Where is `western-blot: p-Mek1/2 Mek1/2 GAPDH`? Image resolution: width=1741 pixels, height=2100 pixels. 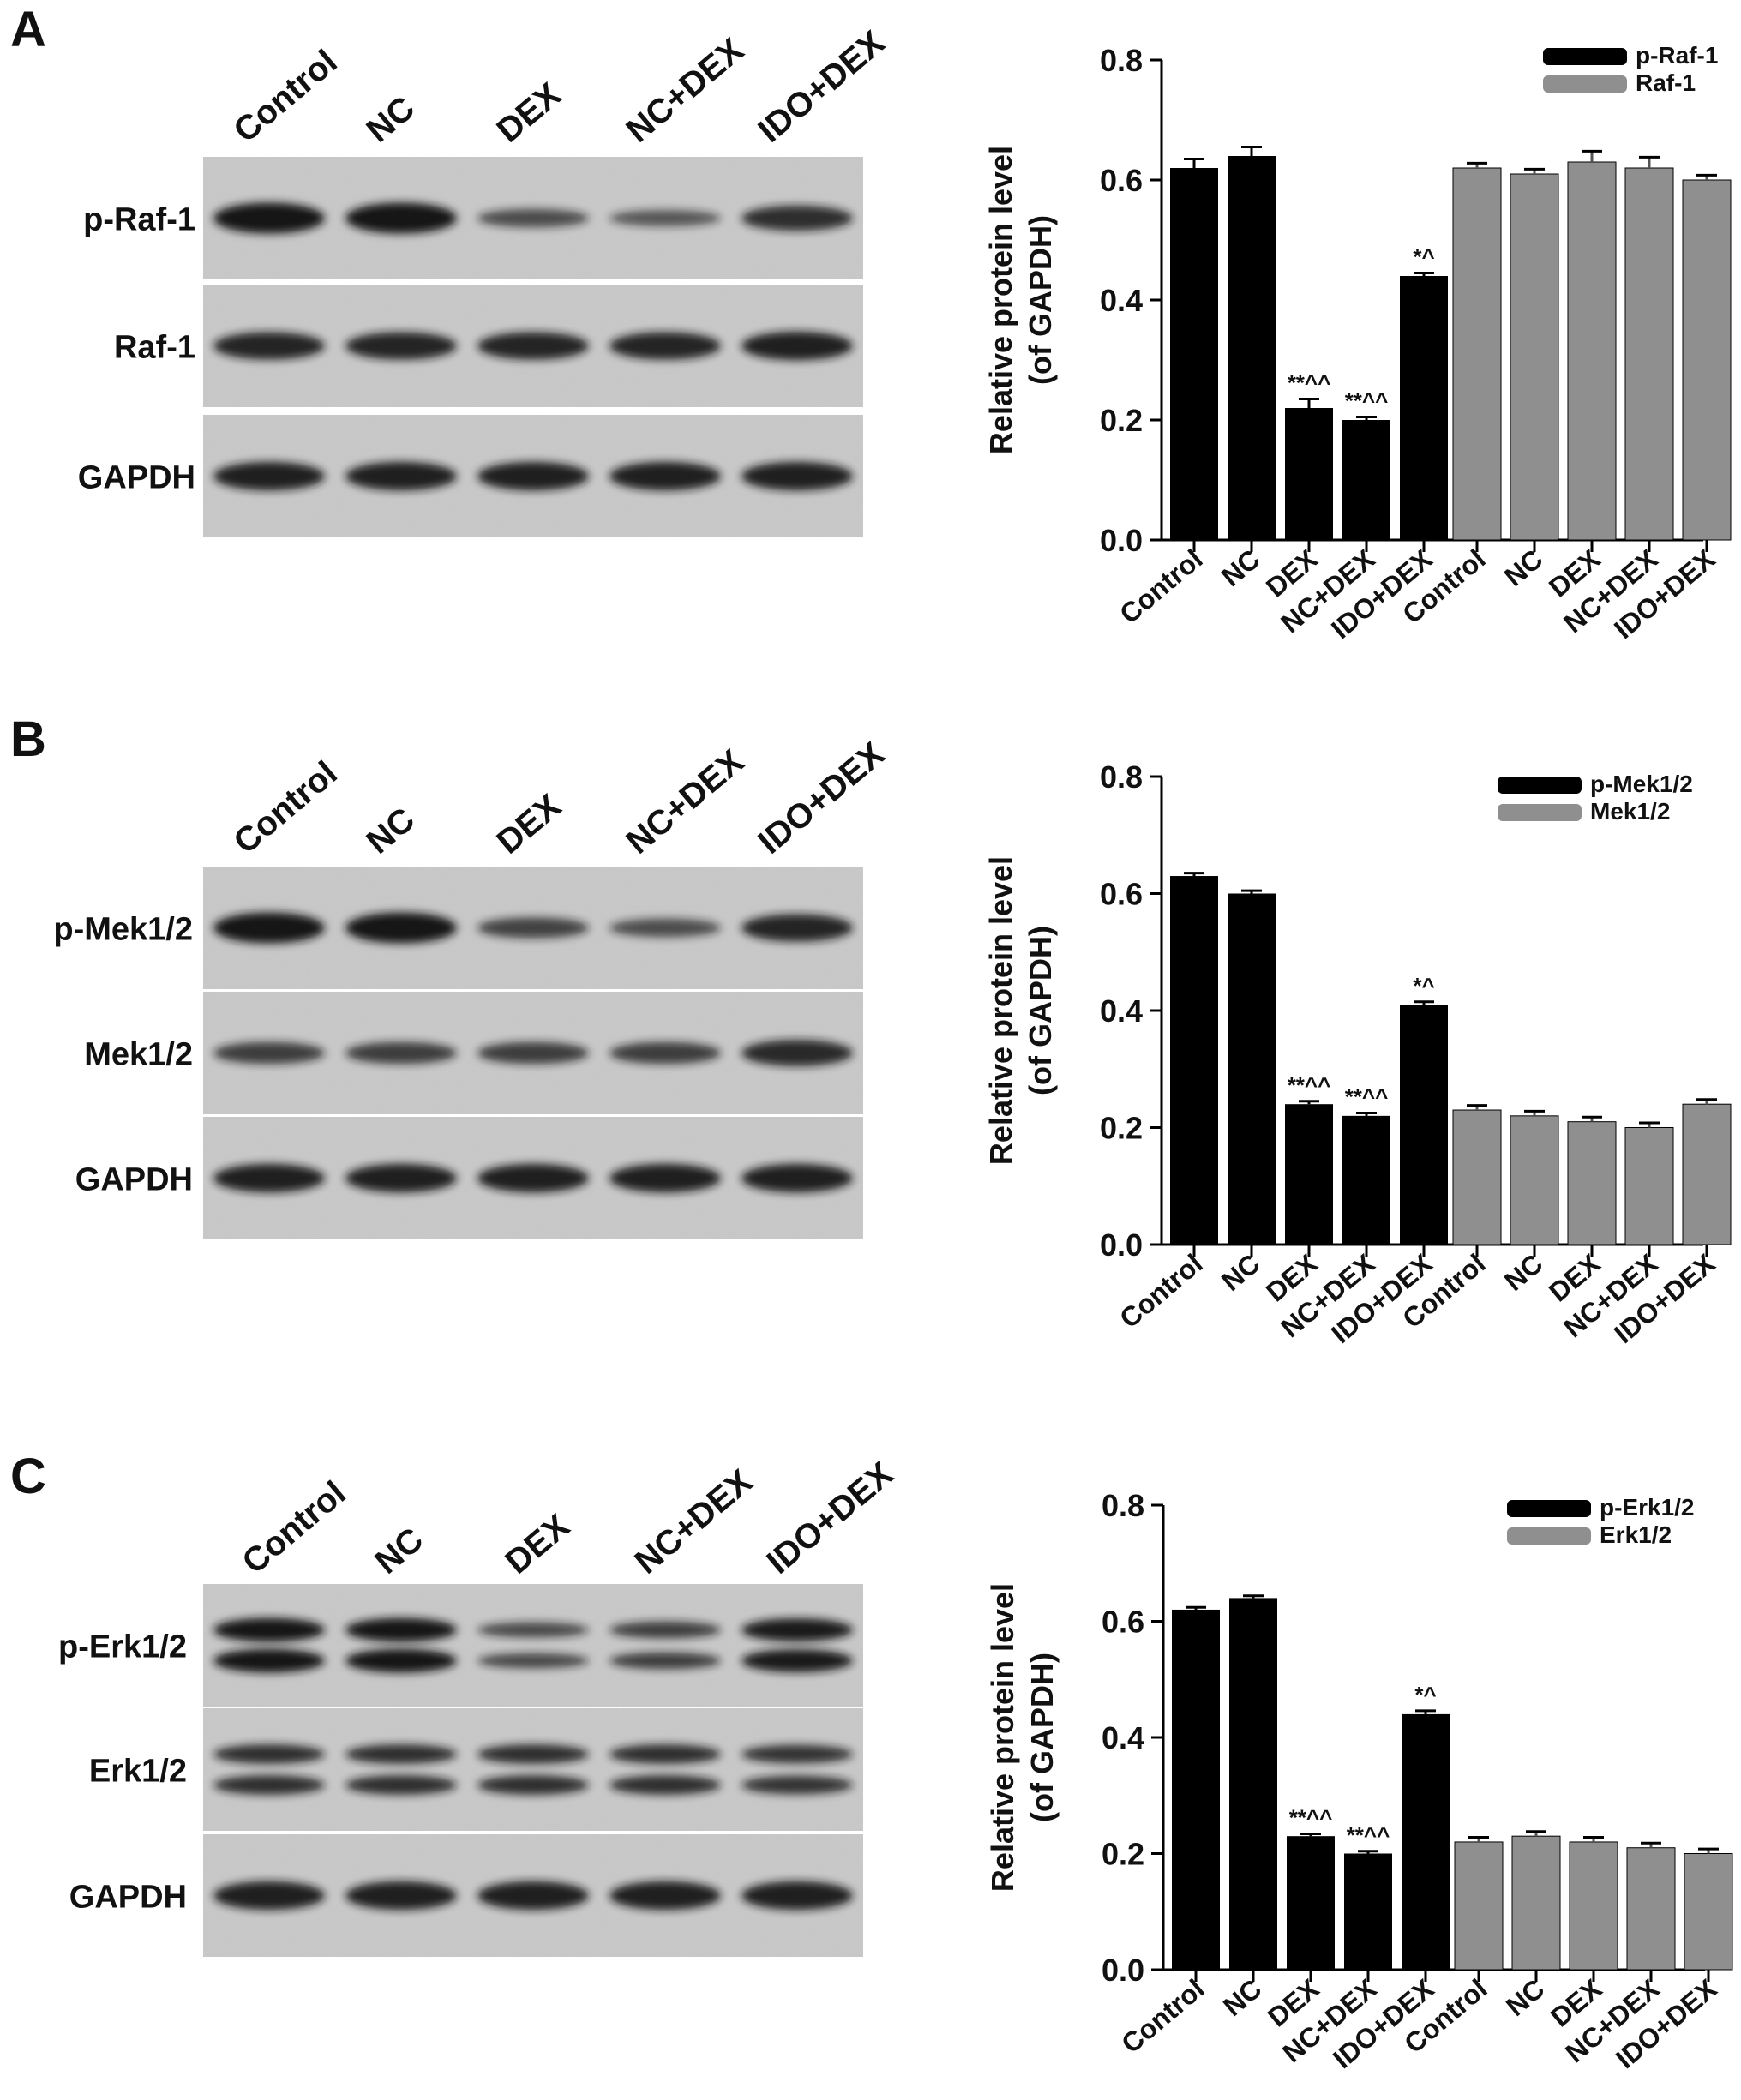 western-blot: p-Mek1/2 Mek1/2 GAPDH is located at coordinates (458, 1053).